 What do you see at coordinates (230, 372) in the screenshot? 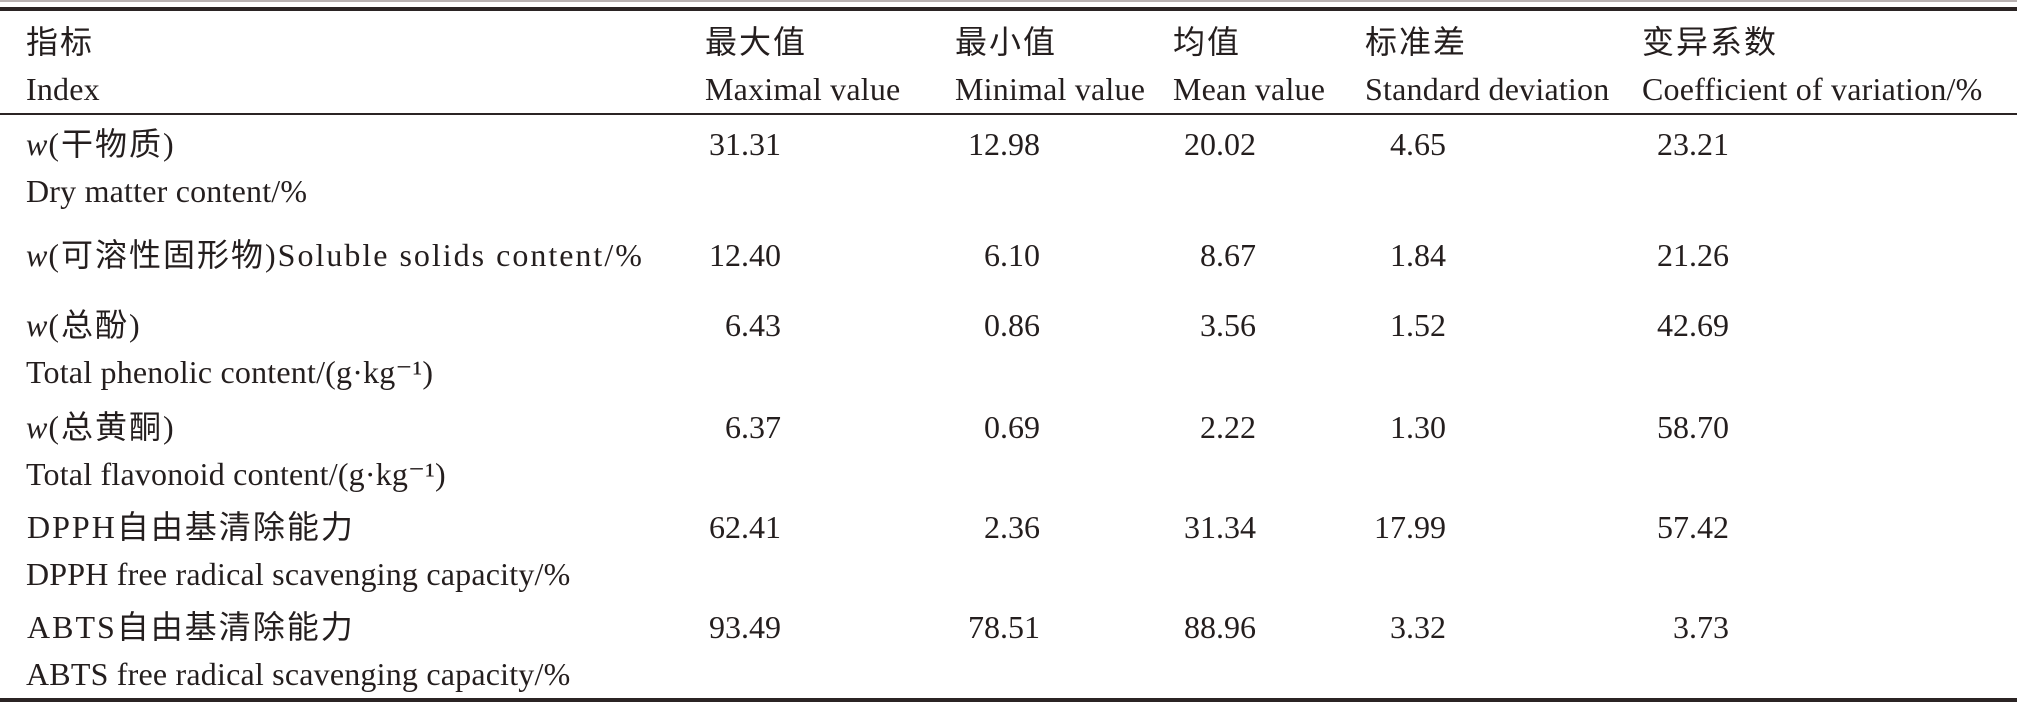
I see `row-label-en: Total phenolic content/(g·kg⁻¹)` at bounding box center [230, 372].